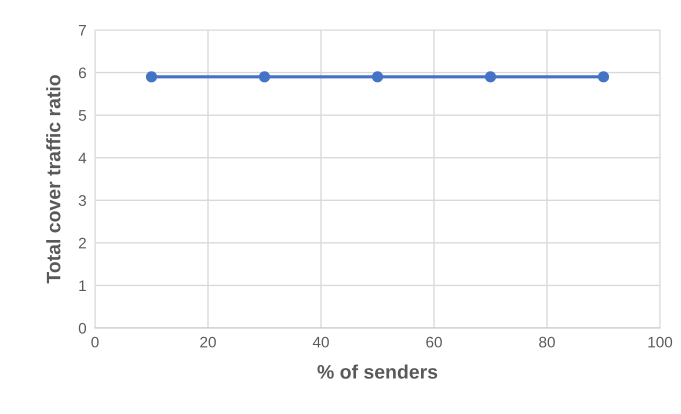  I want to click on x-axis-title: % of senders, so click(377, 371).